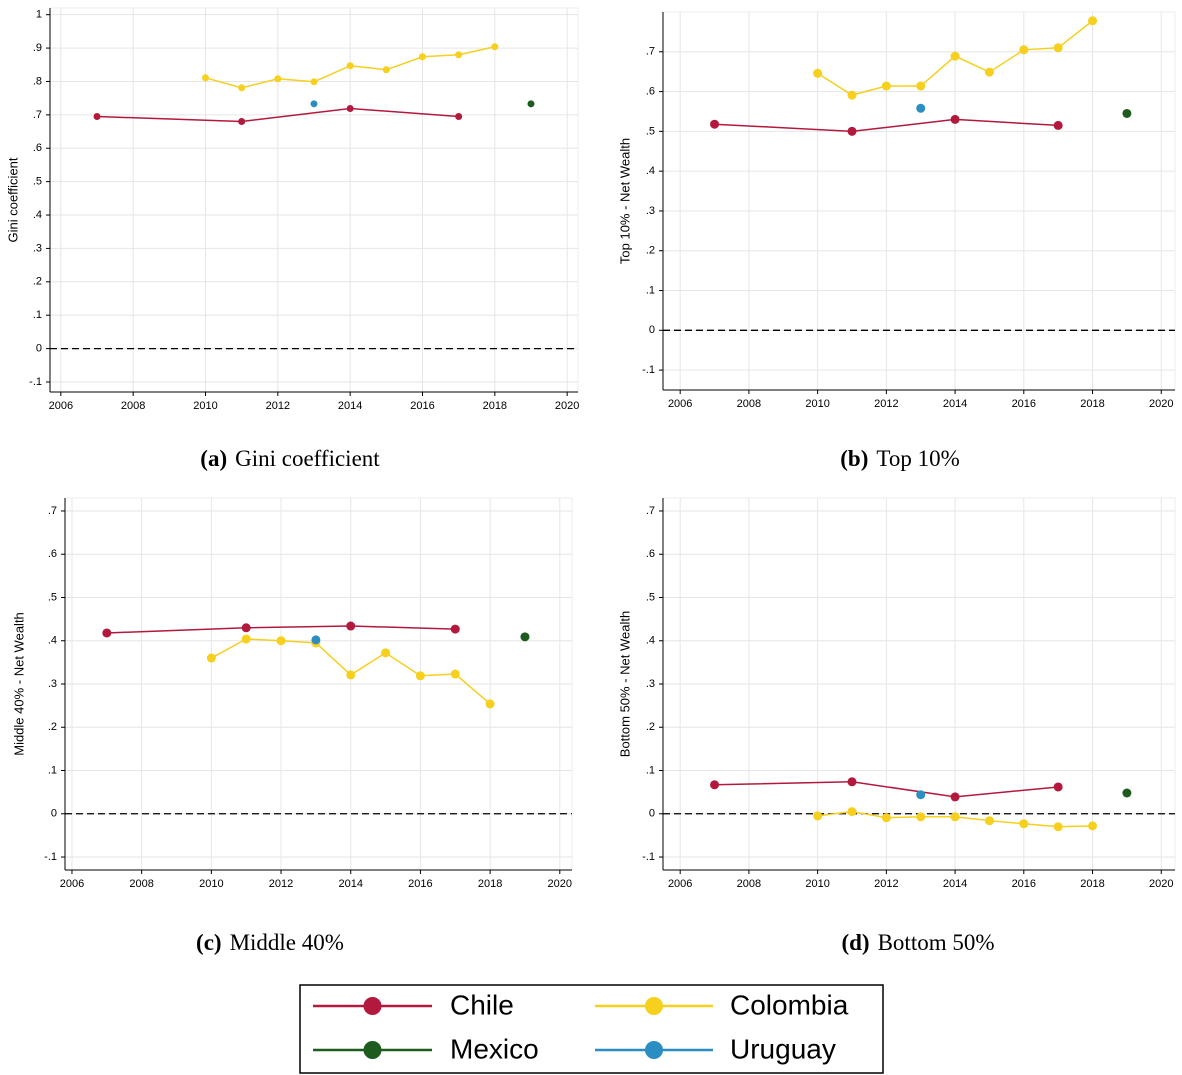  I want to click on caption: (a) Gini coefficient, so click(290, 458).